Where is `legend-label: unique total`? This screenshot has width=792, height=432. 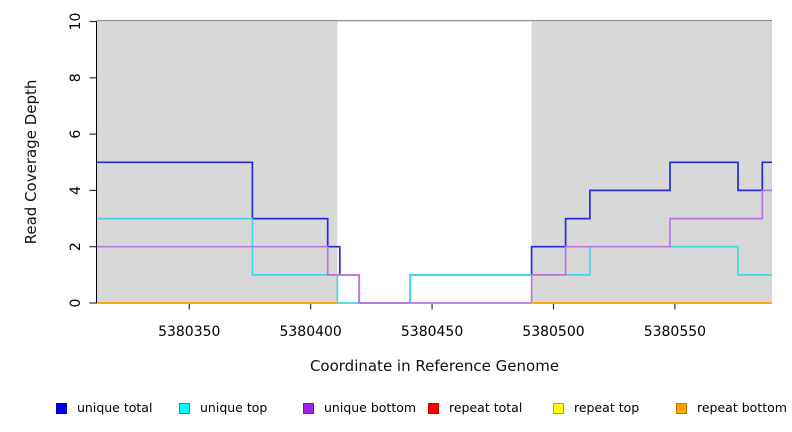 legend-label: unique total is located at coordinates (115, 407).